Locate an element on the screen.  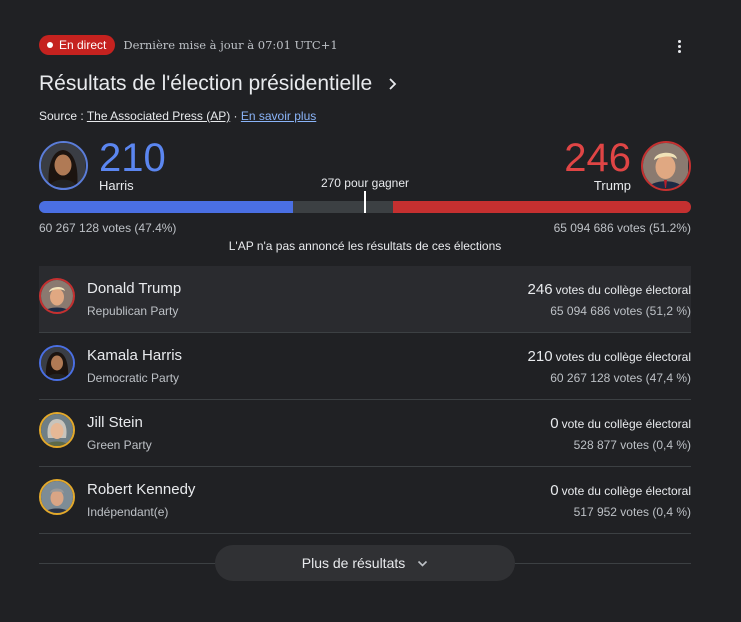
title-row: Résultats de l'élection présidentielle is located at coordinates (219, 84).